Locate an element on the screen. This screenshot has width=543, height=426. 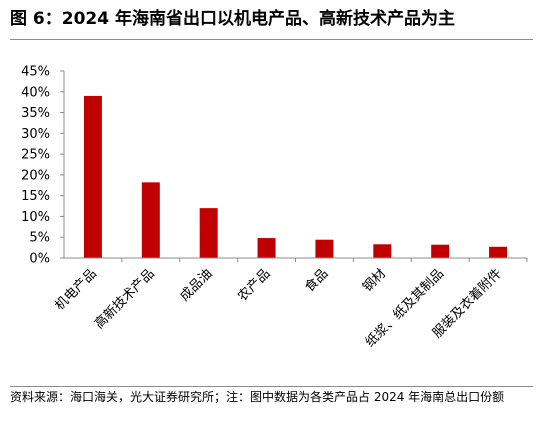
y-tick-label: 20% is located at coordinates (35, 175).